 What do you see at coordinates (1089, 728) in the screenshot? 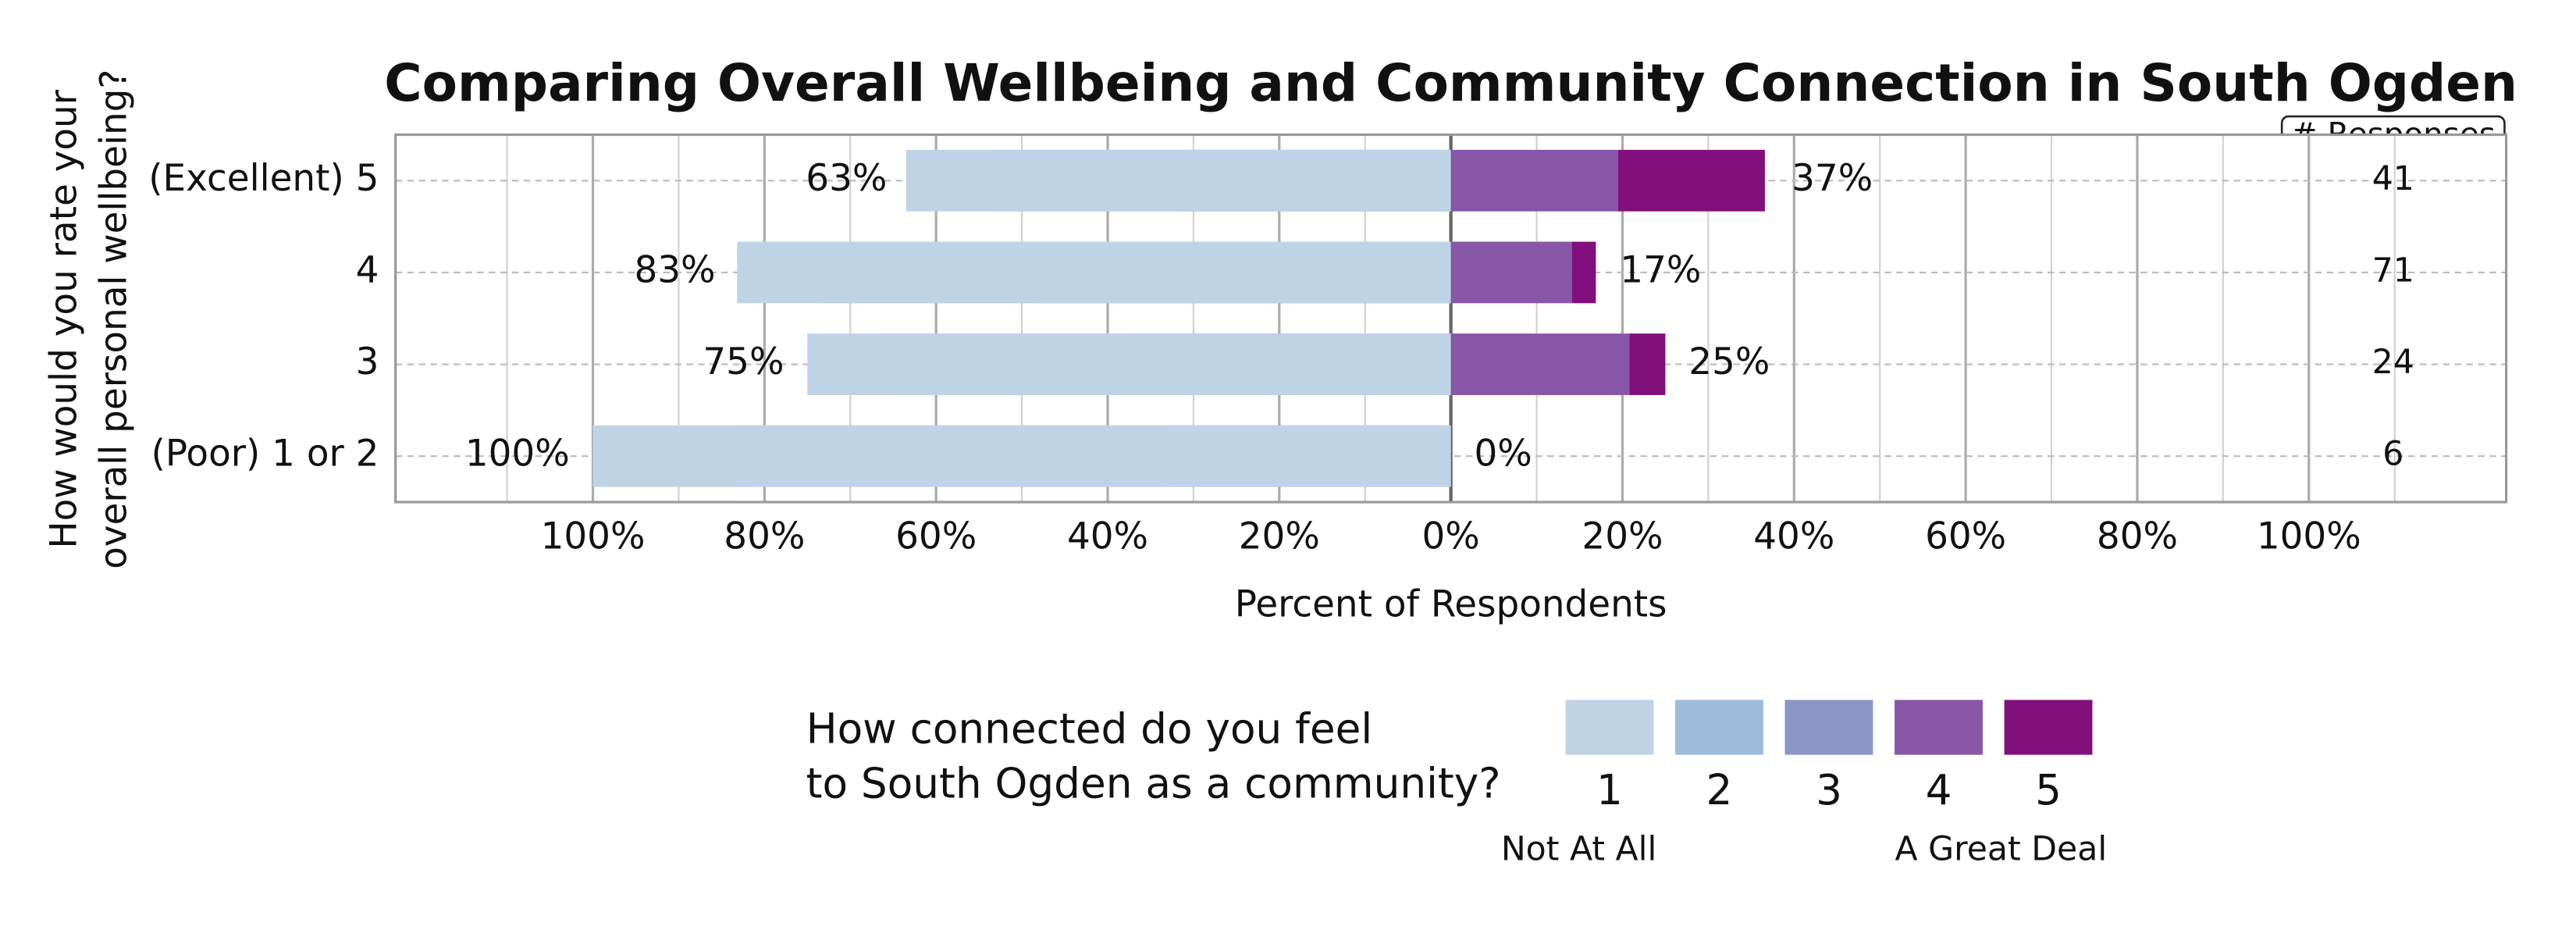
I see `legend-title: How connected do you feel` at bounding box center [1089, 728].